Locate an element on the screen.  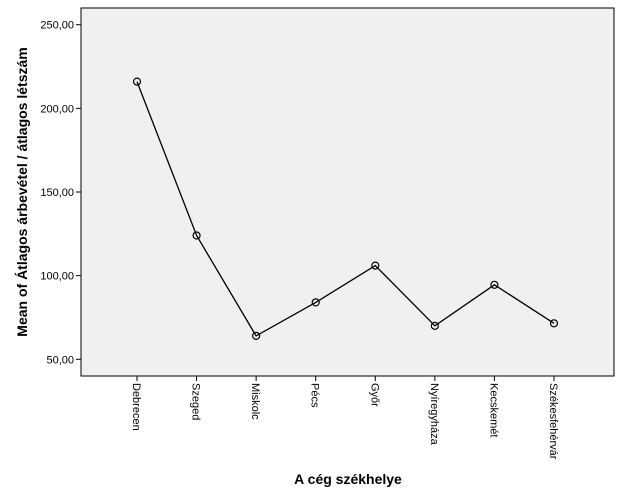
y-axis: 50,00 100,00 150,00 200,00 250,00 is located at coordinates (60, 193).